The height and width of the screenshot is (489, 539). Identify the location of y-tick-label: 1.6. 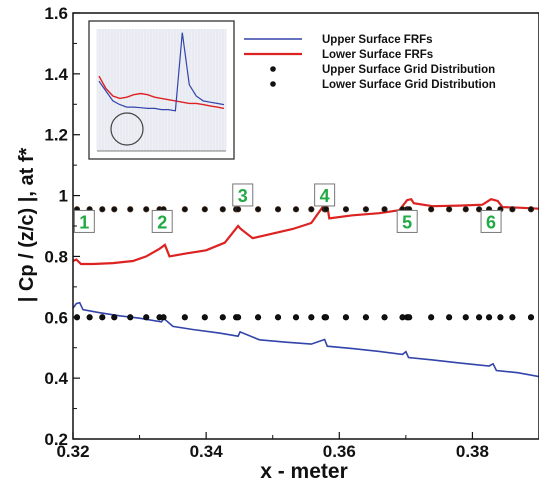
(56, 13).